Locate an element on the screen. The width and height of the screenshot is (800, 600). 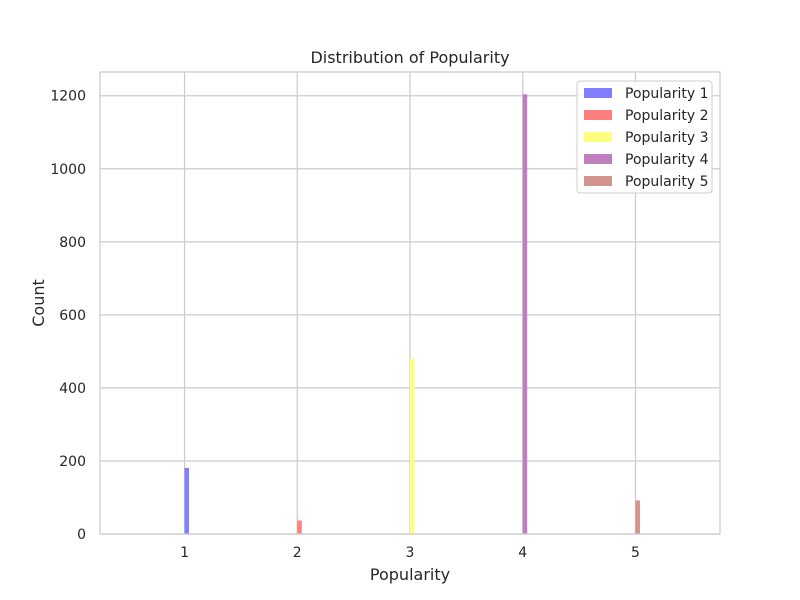
x-tick-label: 5 is located at coordinates (635, 553).